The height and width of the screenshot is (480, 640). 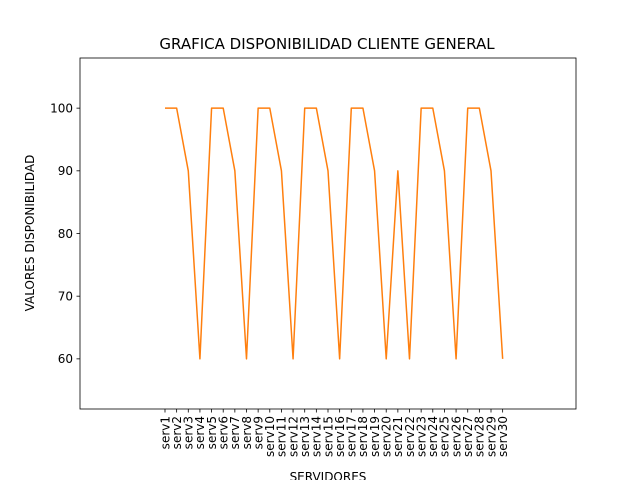 I want to click on chart-title: GRAFICA DISPONIBILIDAD CLIENTE GENERAL, so click(x=327, y=44).